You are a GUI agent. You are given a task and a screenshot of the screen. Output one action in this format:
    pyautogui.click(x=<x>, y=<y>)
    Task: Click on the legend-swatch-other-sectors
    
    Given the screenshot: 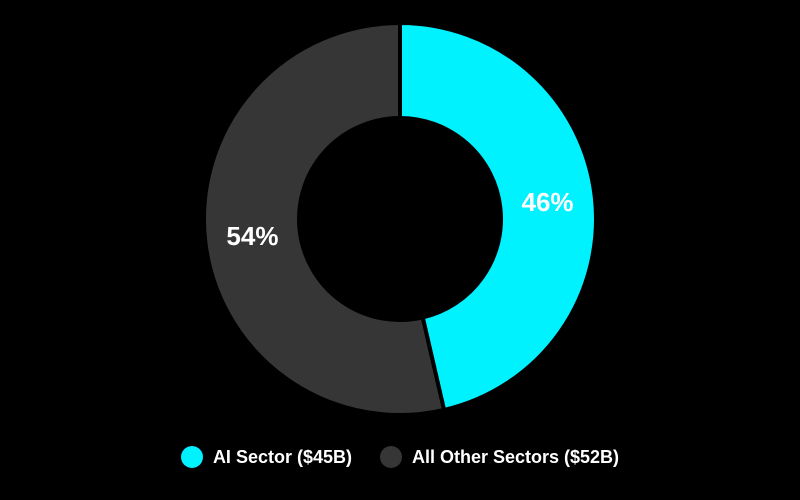 What is the action you would take?
    pyautogui.click(x=390, y=457)
    